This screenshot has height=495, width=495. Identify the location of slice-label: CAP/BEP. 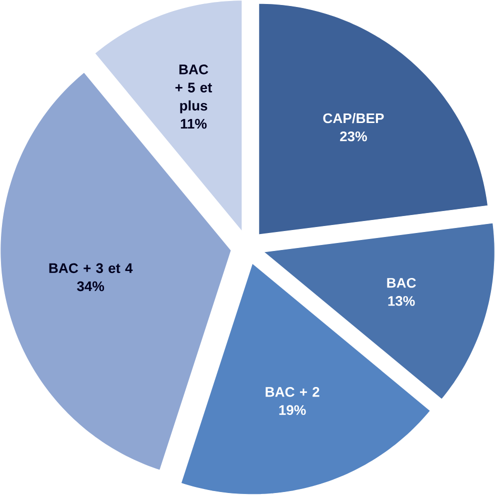
(353, 118).